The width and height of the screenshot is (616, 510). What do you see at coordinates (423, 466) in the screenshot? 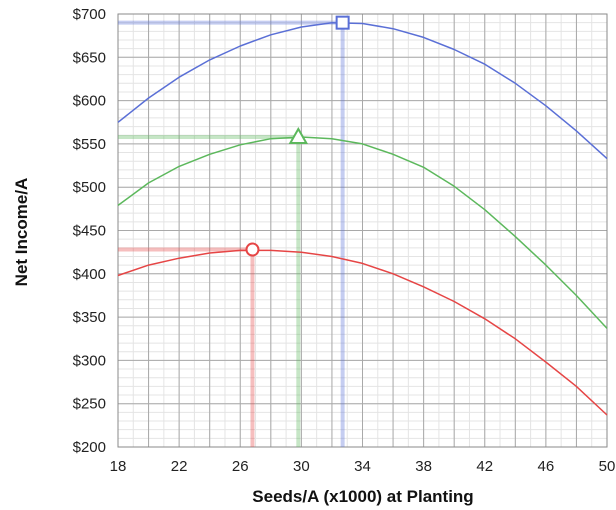
I see `x-tick-label: 38` at bounding box center [423, 466].